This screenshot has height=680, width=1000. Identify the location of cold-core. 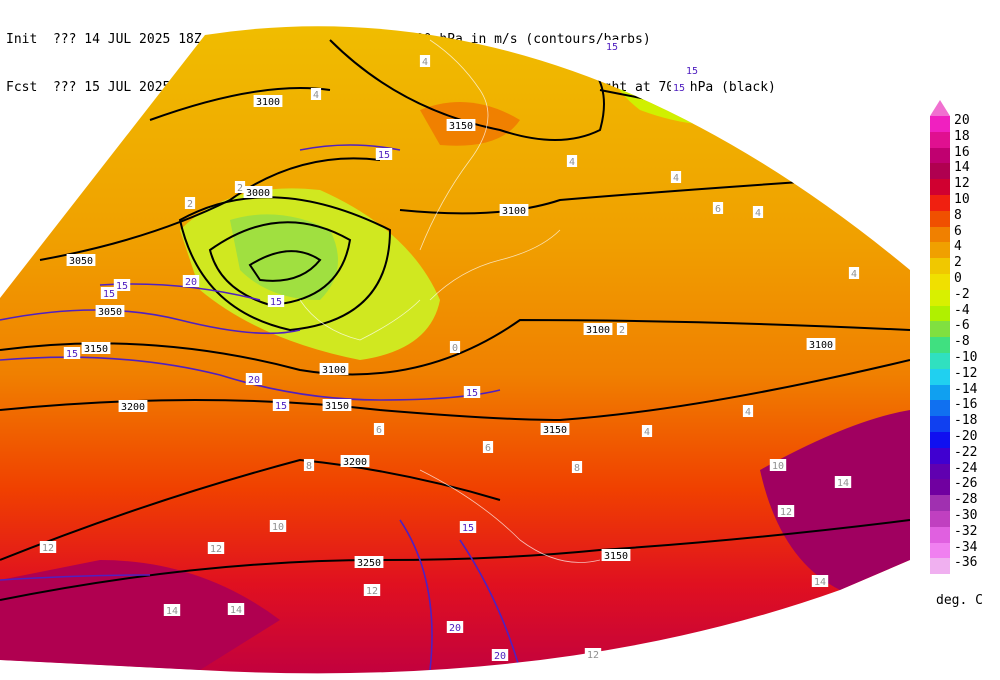
(284, 257).